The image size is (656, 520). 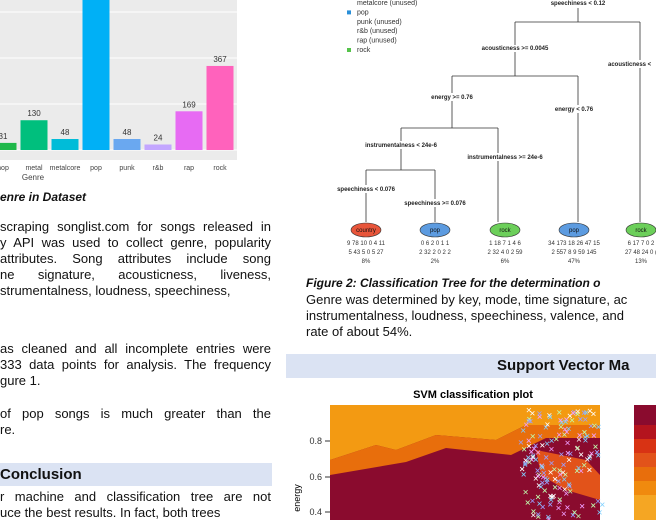 What do you see at coordinates (366, 253) in the screenshot?
I see `leaf-counts: 5 43 5 0 5 27` at bounding box center [366, 253].